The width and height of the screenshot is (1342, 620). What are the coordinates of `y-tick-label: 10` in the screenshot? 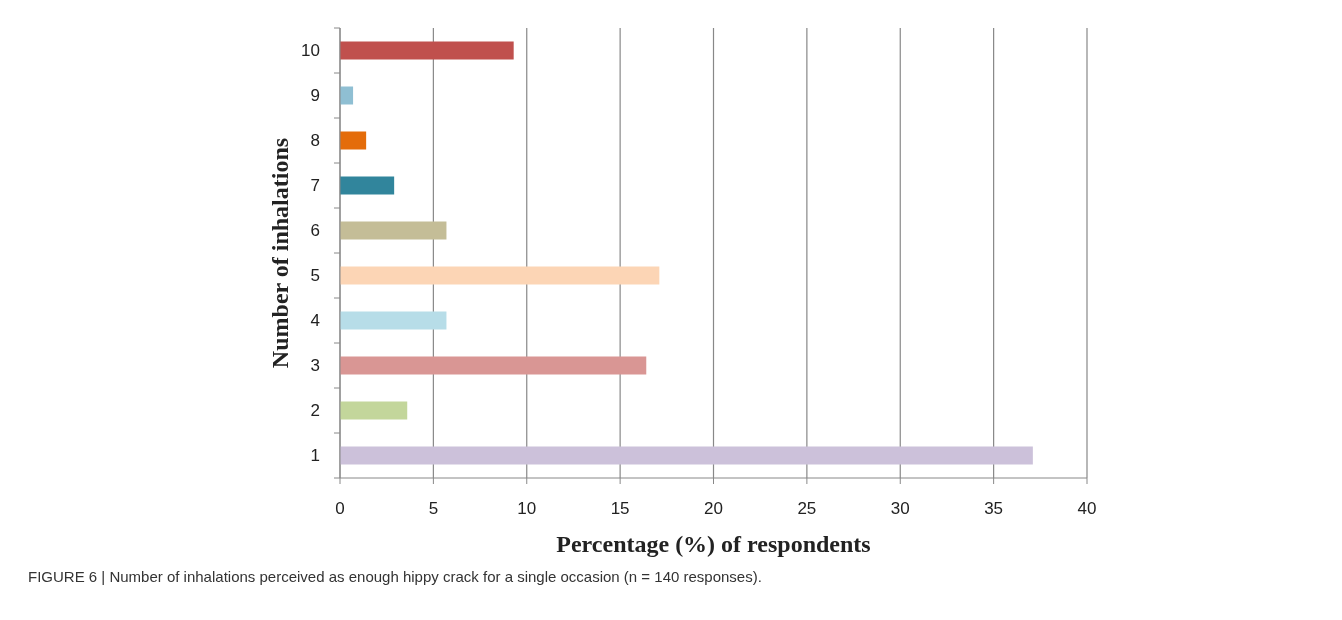 It's located at (310, 51).